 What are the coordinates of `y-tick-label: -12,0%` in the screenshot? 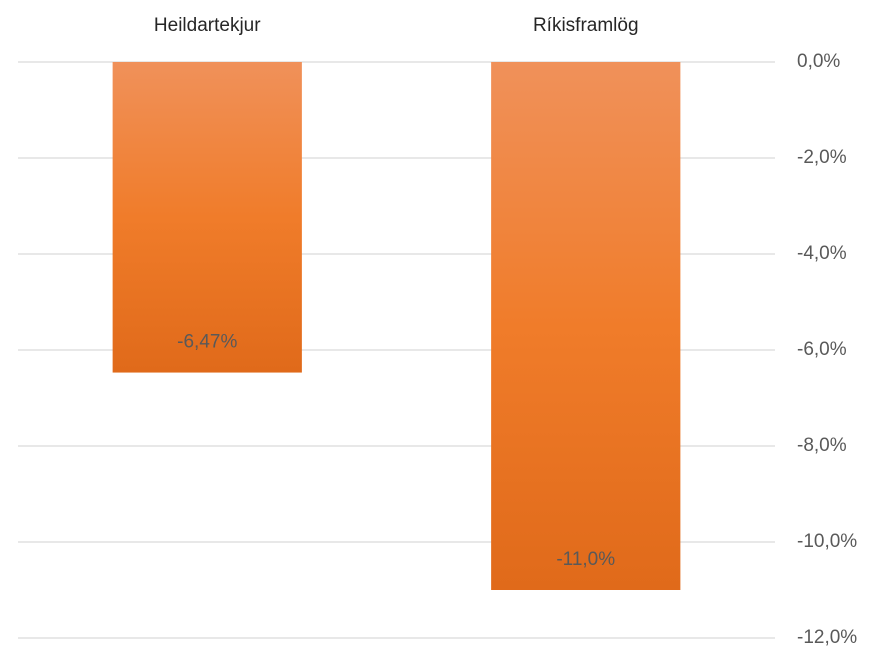 It's located at (827, 637).